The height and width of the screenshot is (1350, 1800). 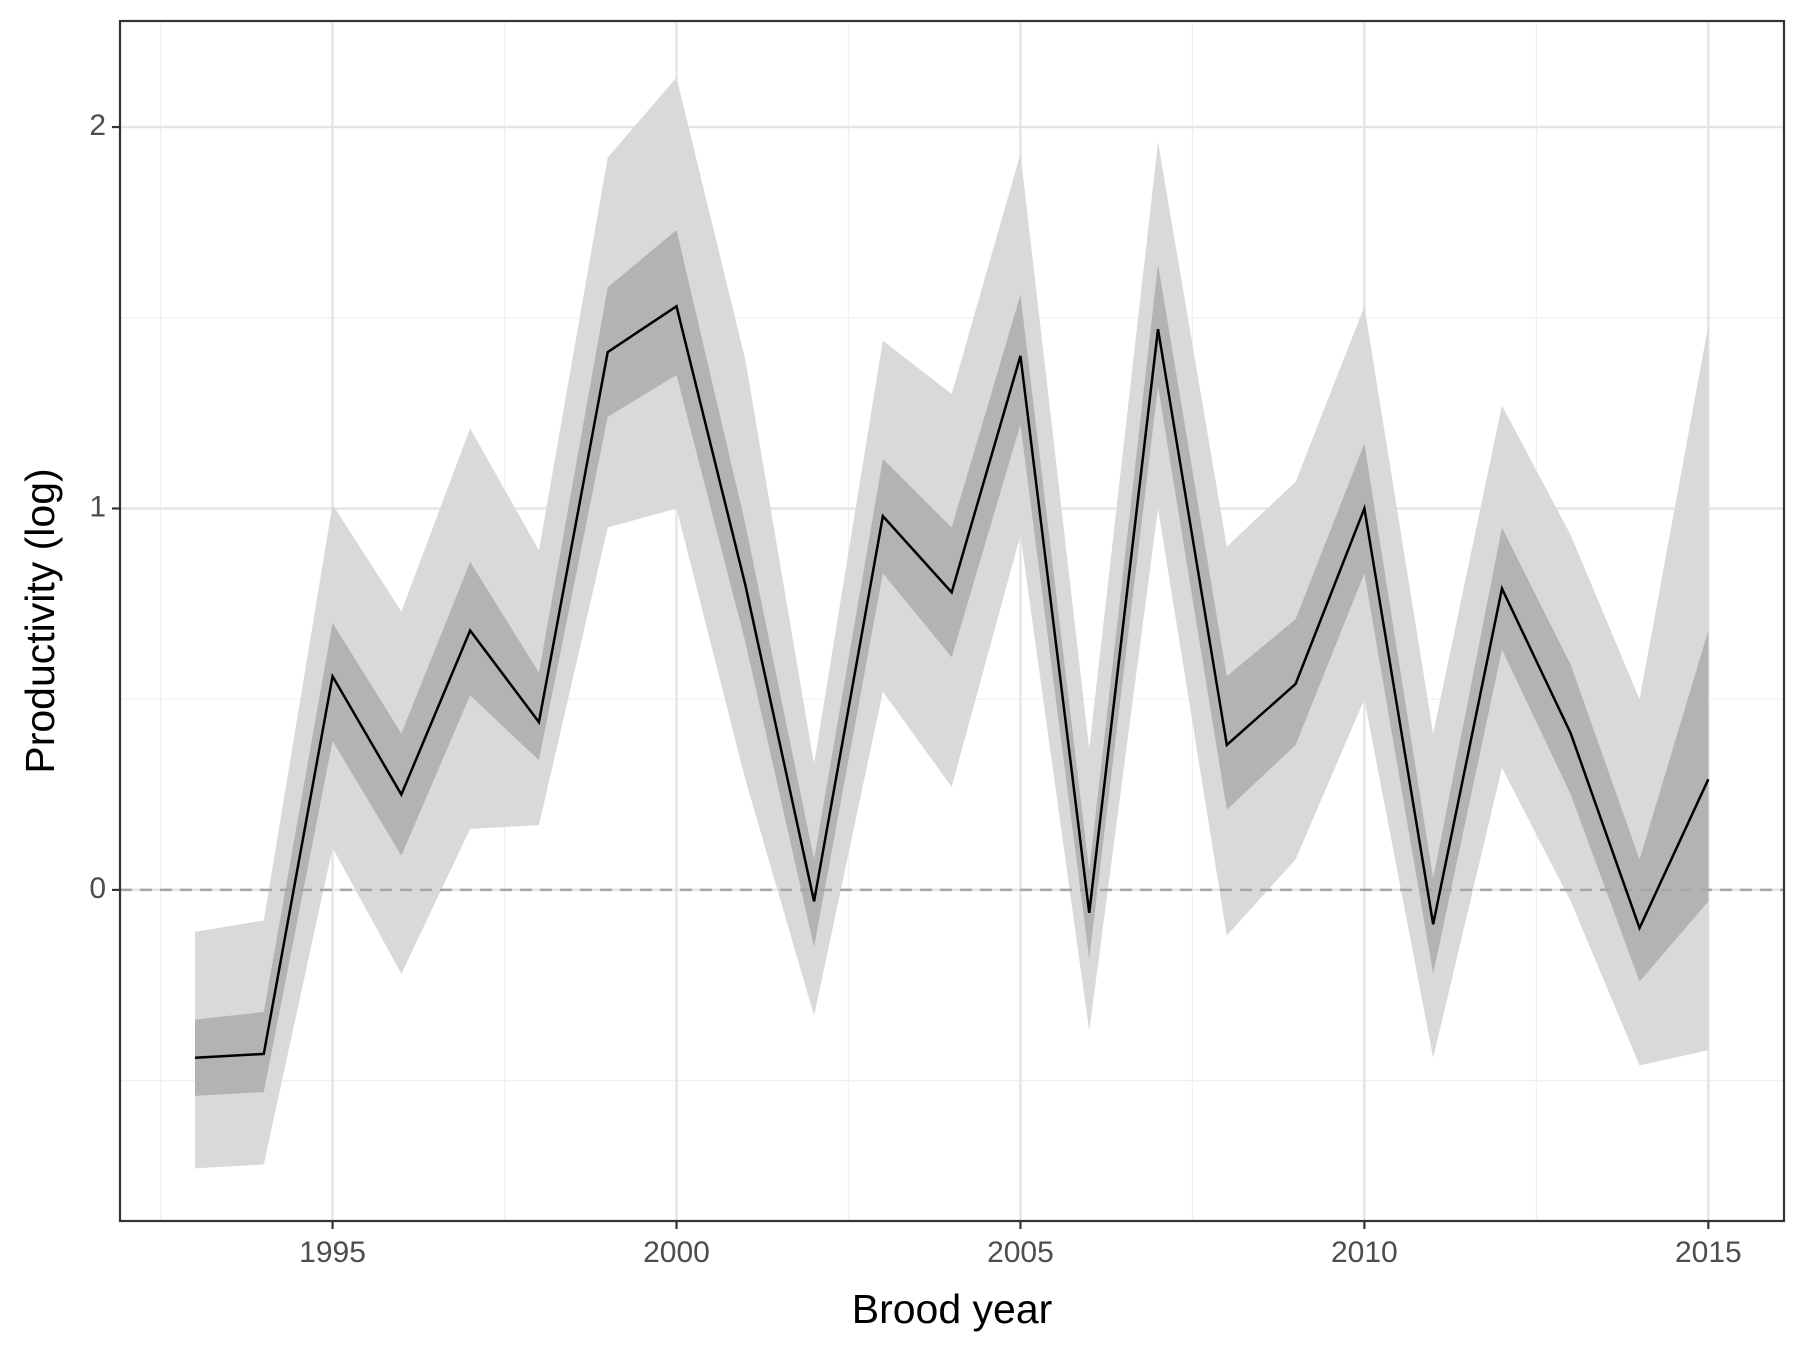 What do you see at coordinates (97, 888) in the screenshot?
I see `y-tick-label: 0` at bounding box center [97, 888].